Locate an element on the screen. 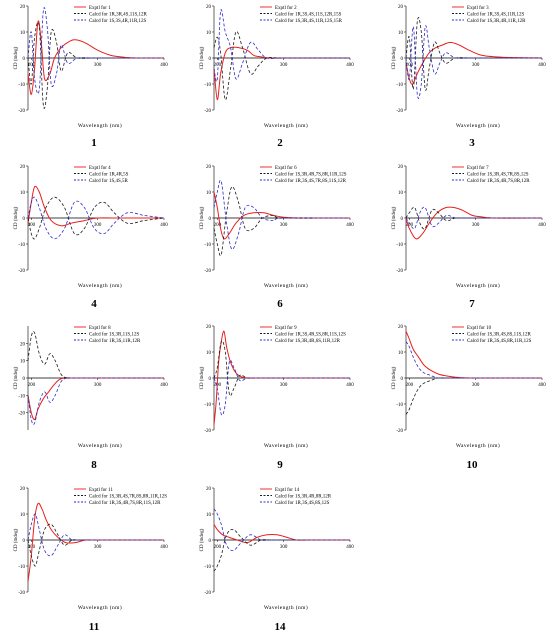 The height and width of the screenshot is (635, 550). legend-label: Calcd for 1S,3R,4R,7S,8R,11R,12S is located at coordinates (311, 174).